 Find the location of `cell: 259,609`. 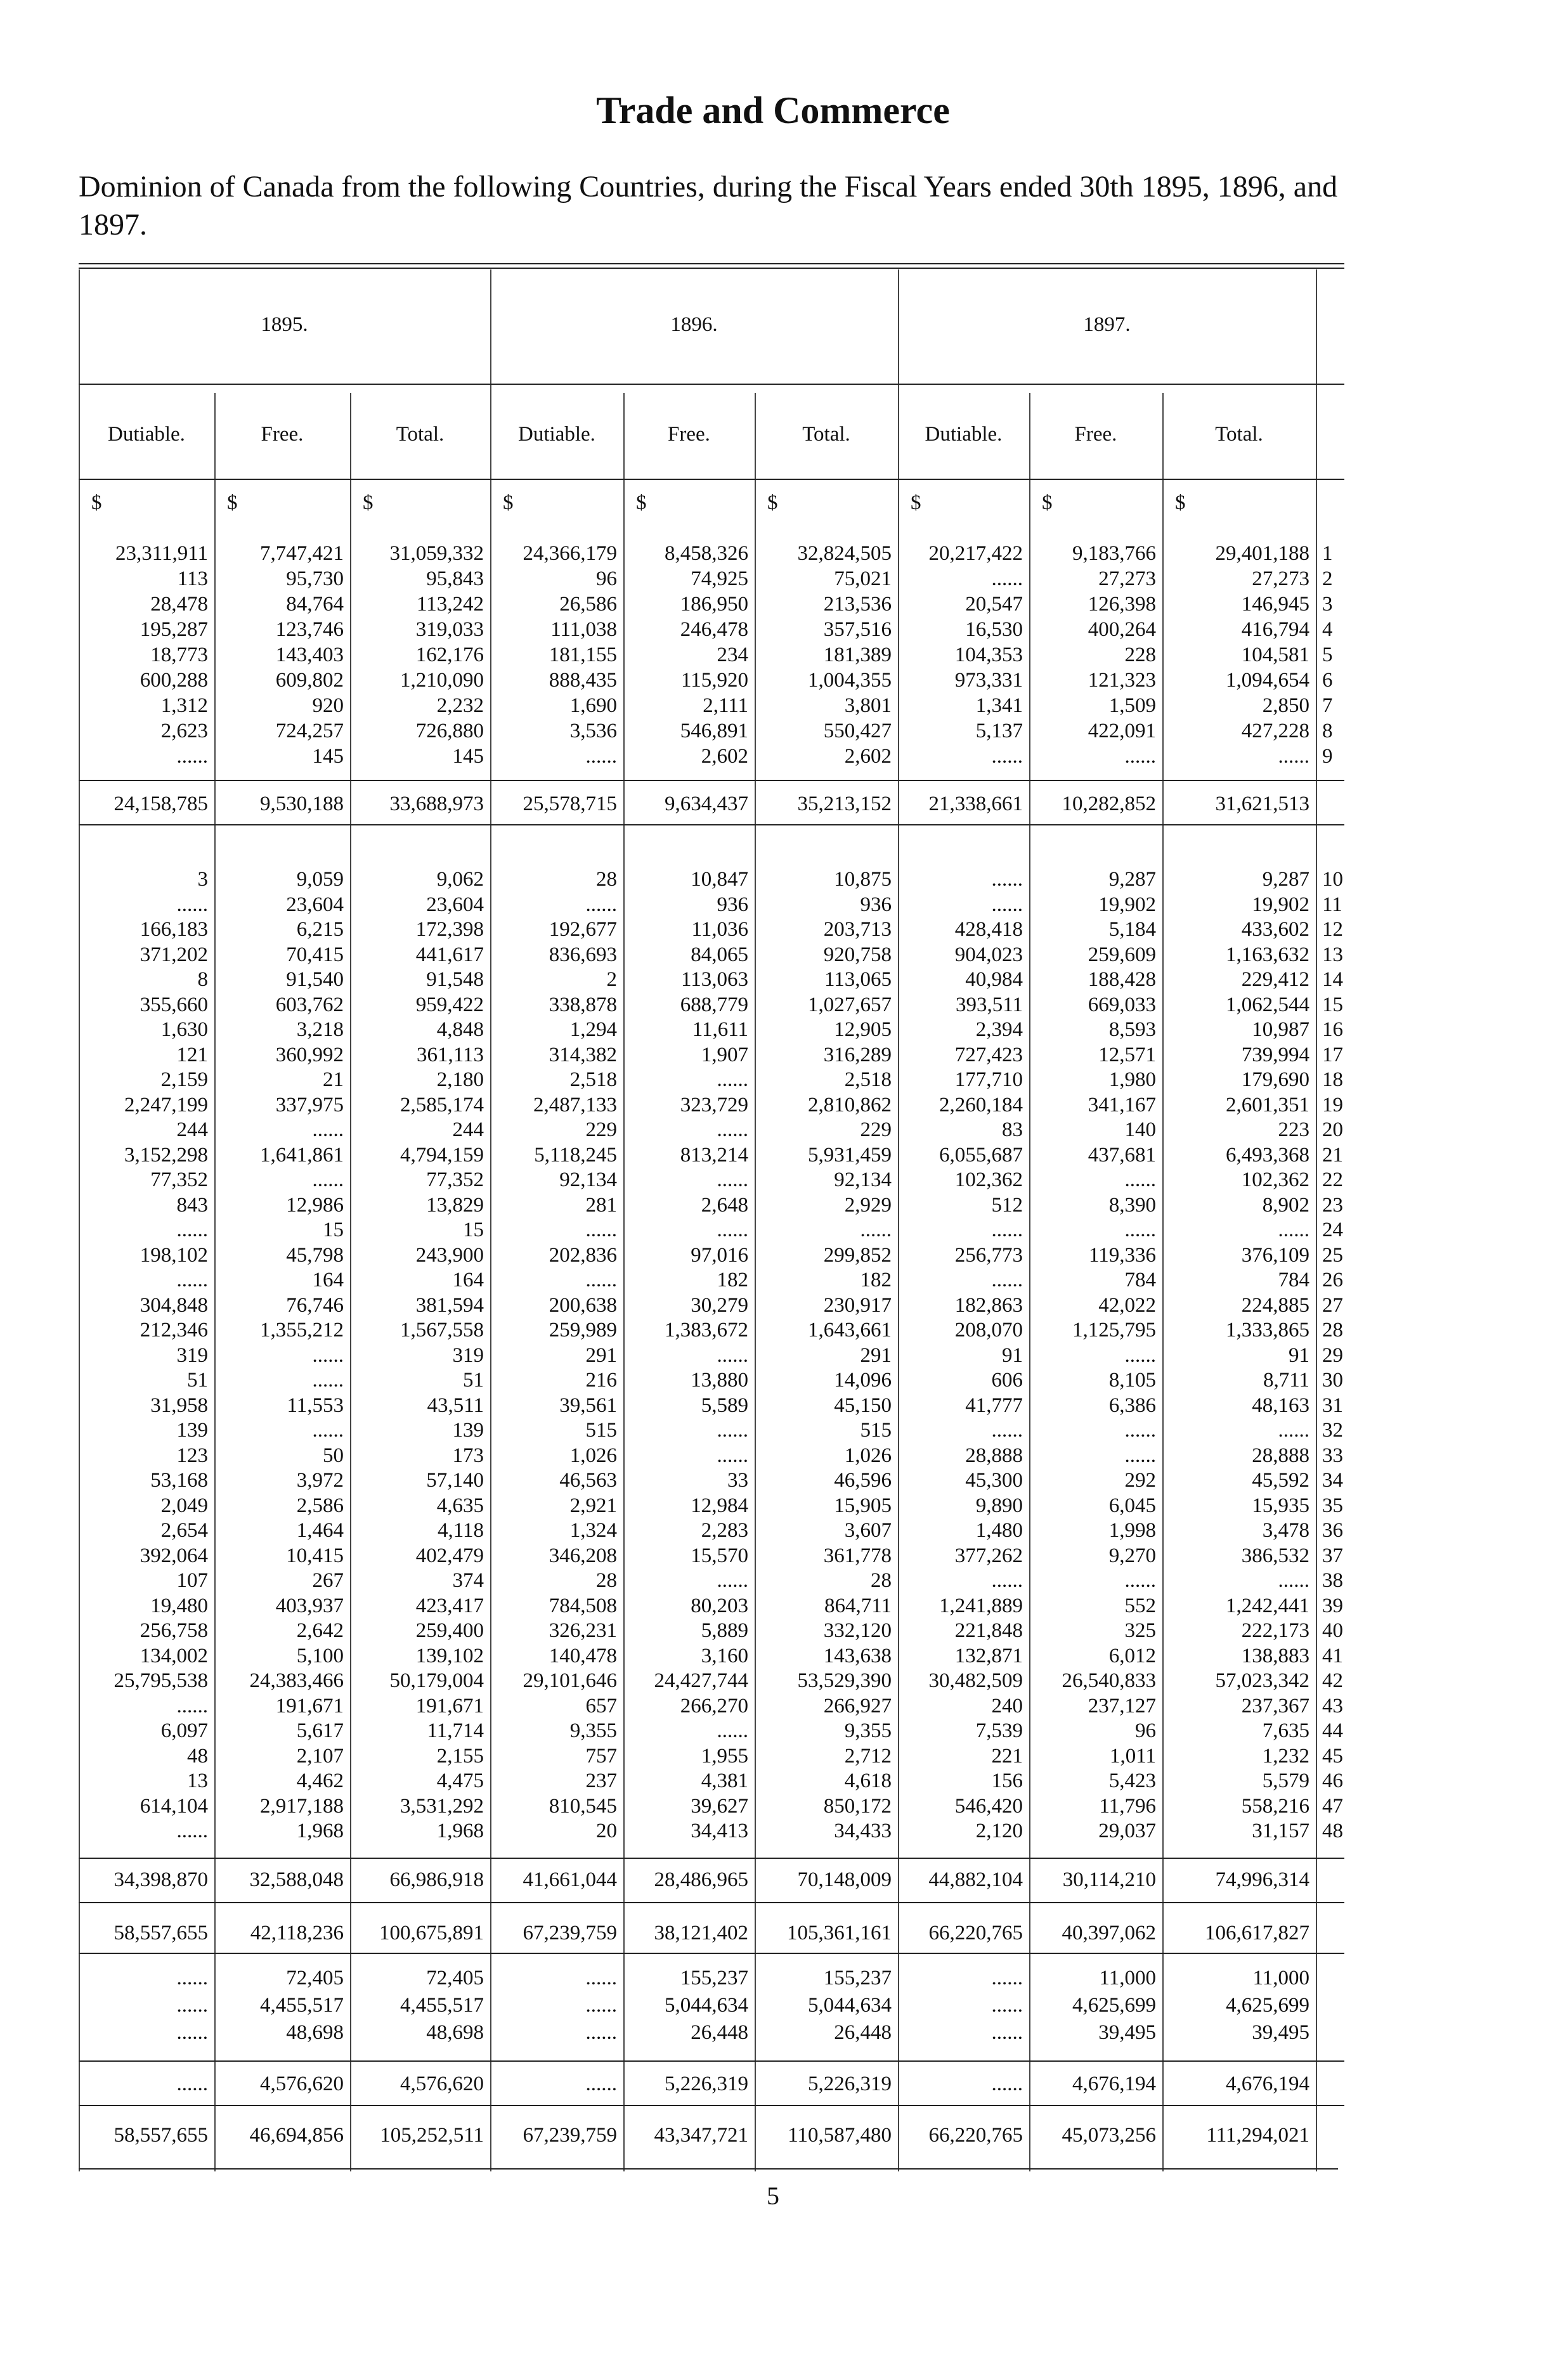

cell: 259,609 is located at coordinates (1122, 954).